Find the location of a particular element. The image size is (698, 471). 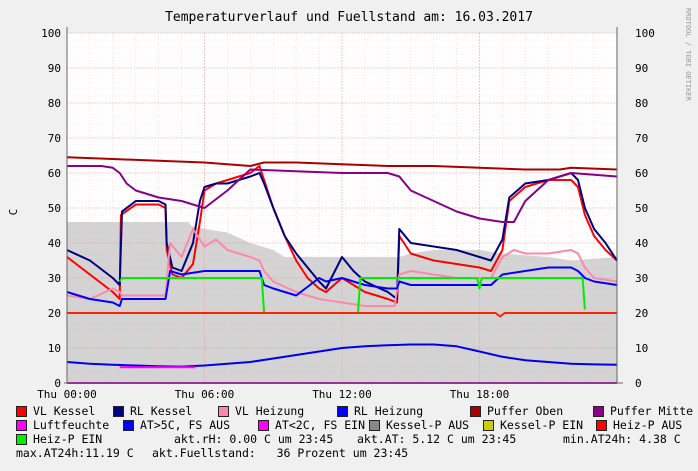

y-tick-right: 40 is located at coordinates (641, 243).